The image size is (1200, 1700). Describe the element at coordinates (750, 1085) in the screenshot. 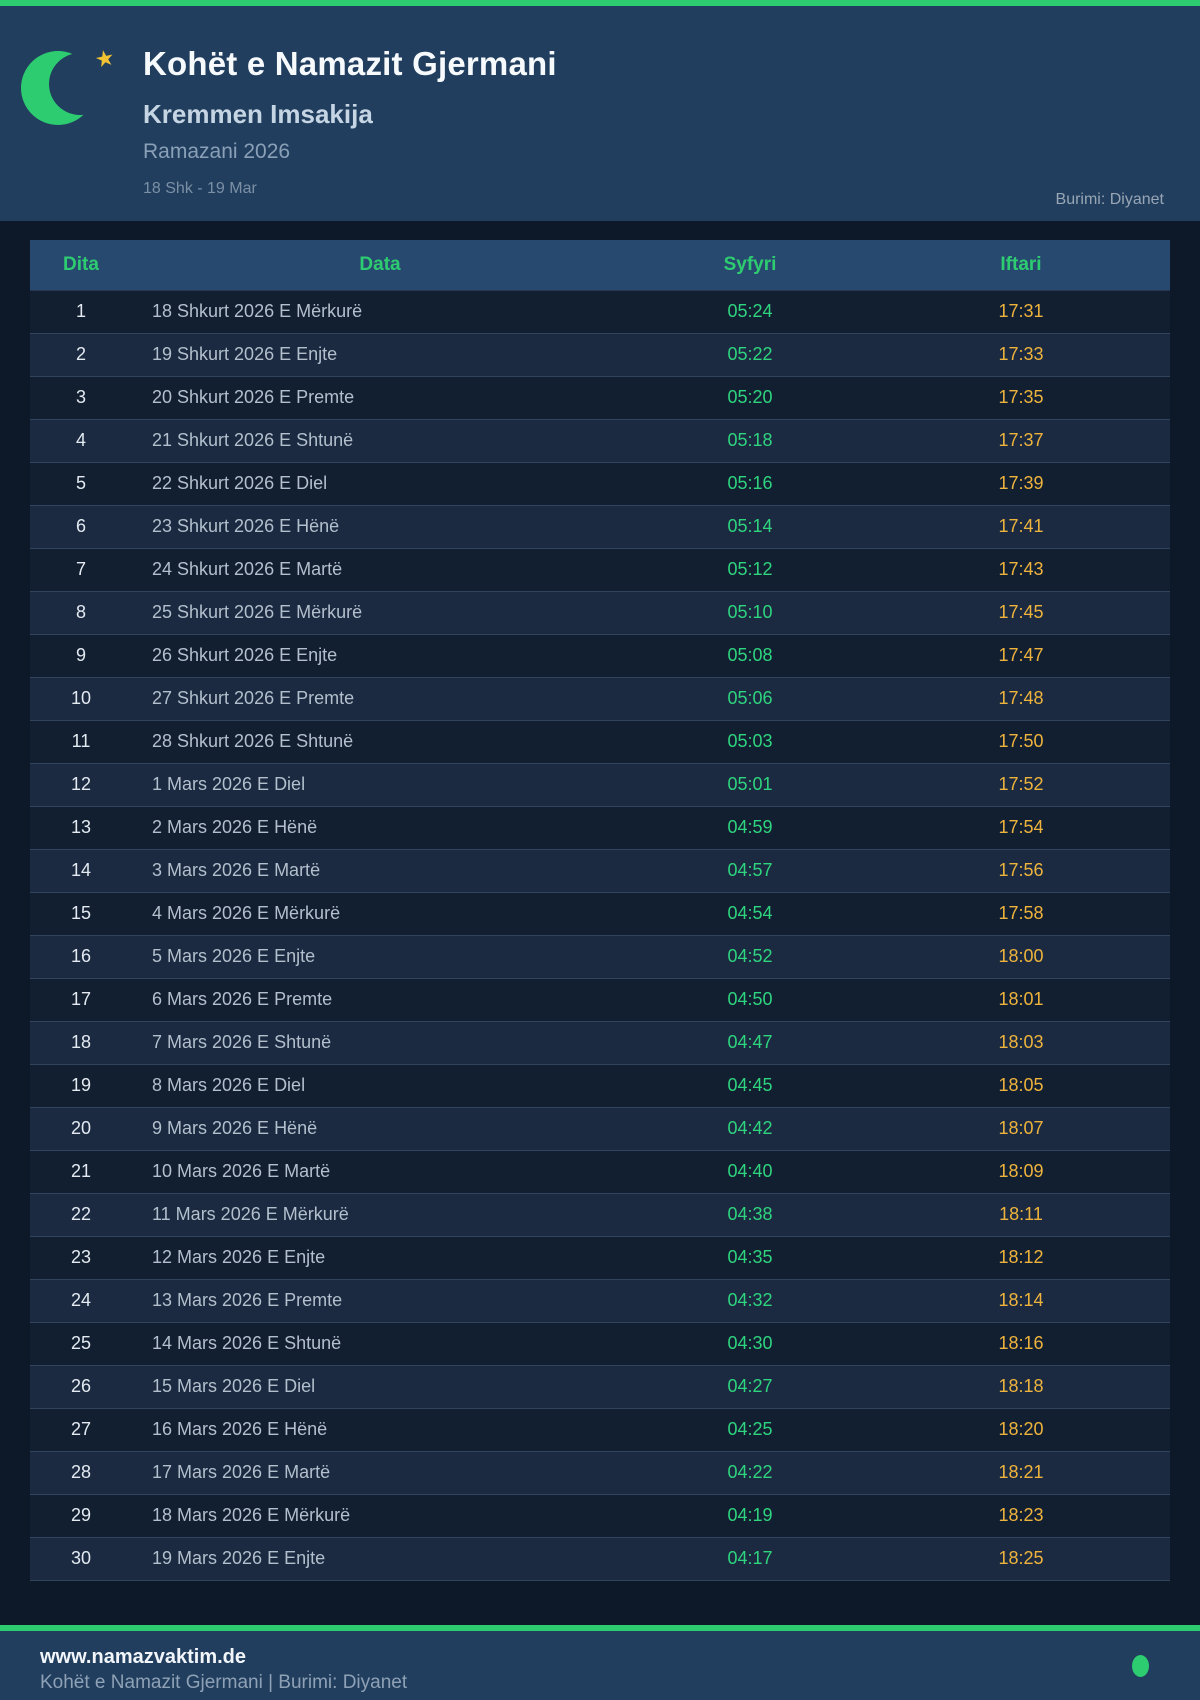

I see `syfyri-time-cell: 04:45` at that location.